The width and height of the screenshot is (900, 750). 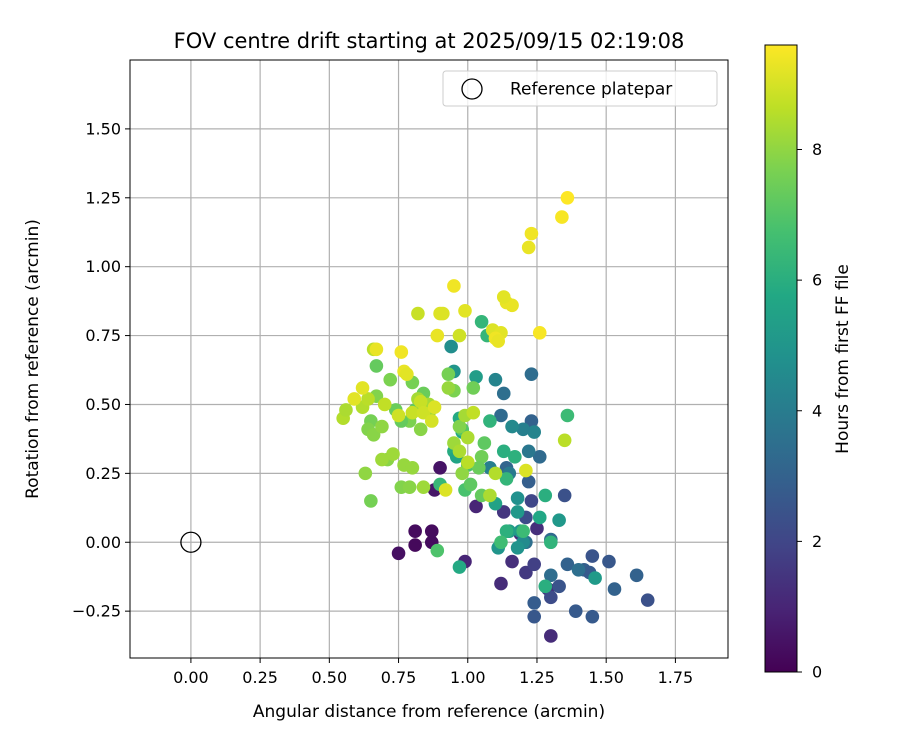 I want to click on legend-marker, so click(x=472, y=89).